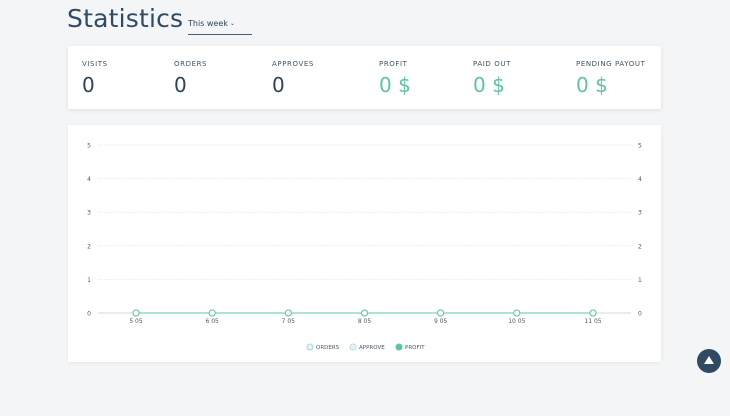 This screenshot has width=730, height=416. What do you see at coordinates (212, 321) in the screenshot?
I see `x-tick-label: 6 05` at bounding box center [212, 321].